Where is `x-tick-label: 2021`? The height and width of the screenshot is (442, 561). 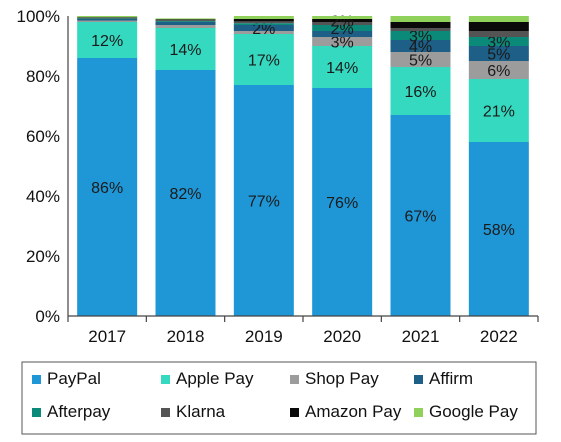
x-tick-label: 2021 is located at coordinates (421, 336).